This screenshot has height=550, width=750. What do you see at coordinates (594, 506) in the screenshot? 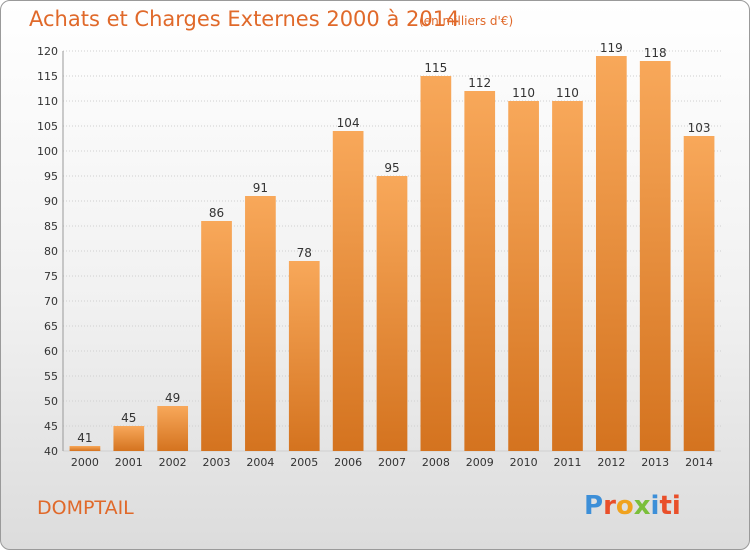
I see `logo-letter: P` at bounding box center [594, 506].